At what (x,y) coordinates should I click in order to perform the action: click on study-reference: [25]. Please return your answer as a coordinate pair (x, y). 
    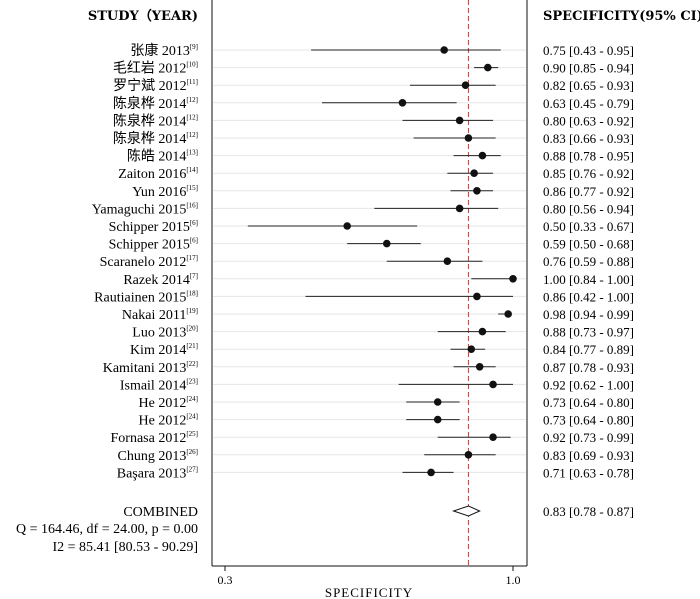
    Looking at the image, I should click on (192, 434).